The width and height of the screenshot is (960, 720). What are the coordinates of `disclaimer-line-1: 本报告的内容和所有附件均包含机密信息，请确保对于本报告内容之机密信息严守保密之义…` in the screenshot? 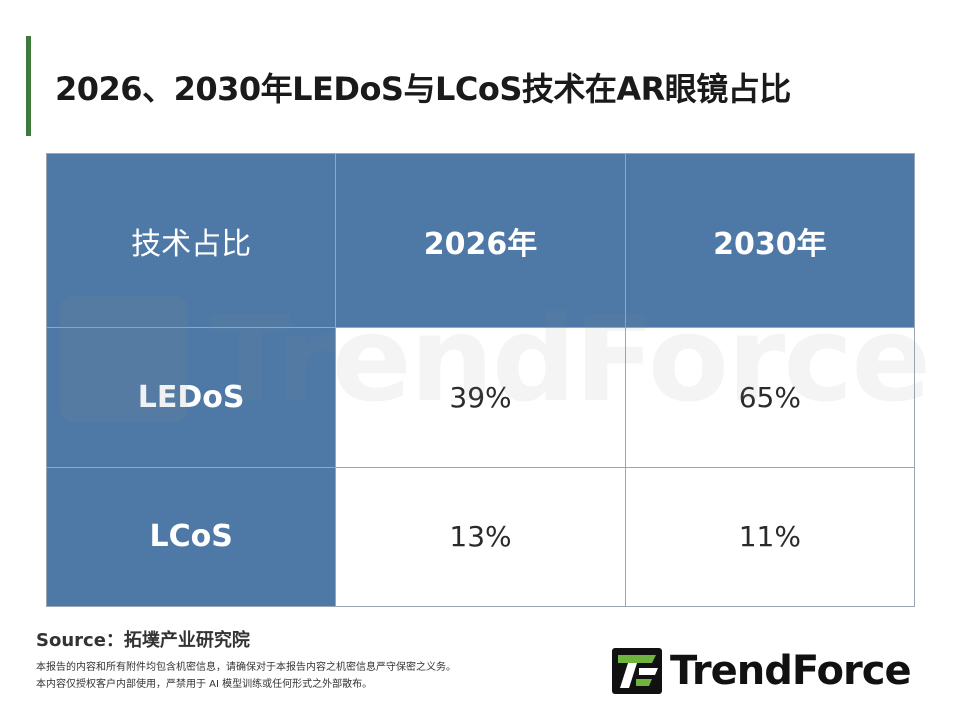 It's located at (246, 667).